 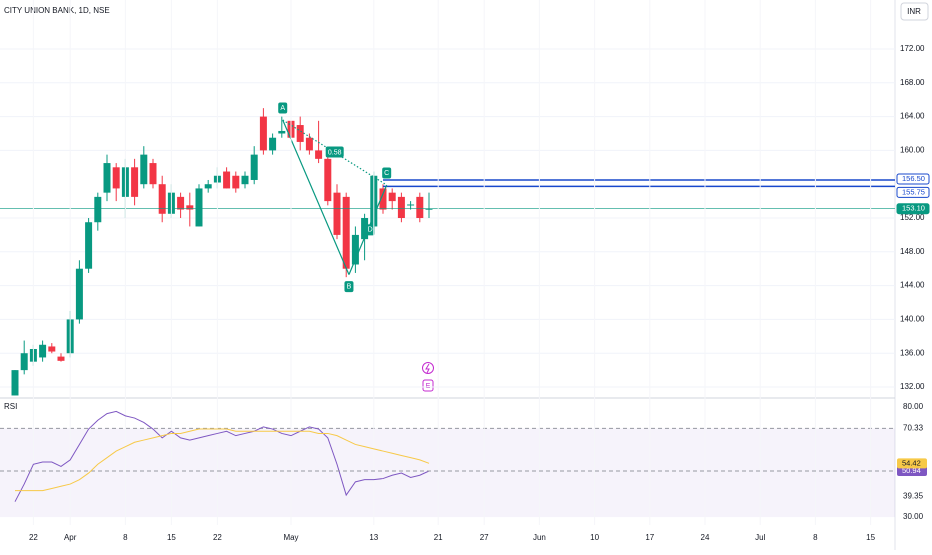 I want to click on ratio-label: 0.58, so click(x=335, y=152).